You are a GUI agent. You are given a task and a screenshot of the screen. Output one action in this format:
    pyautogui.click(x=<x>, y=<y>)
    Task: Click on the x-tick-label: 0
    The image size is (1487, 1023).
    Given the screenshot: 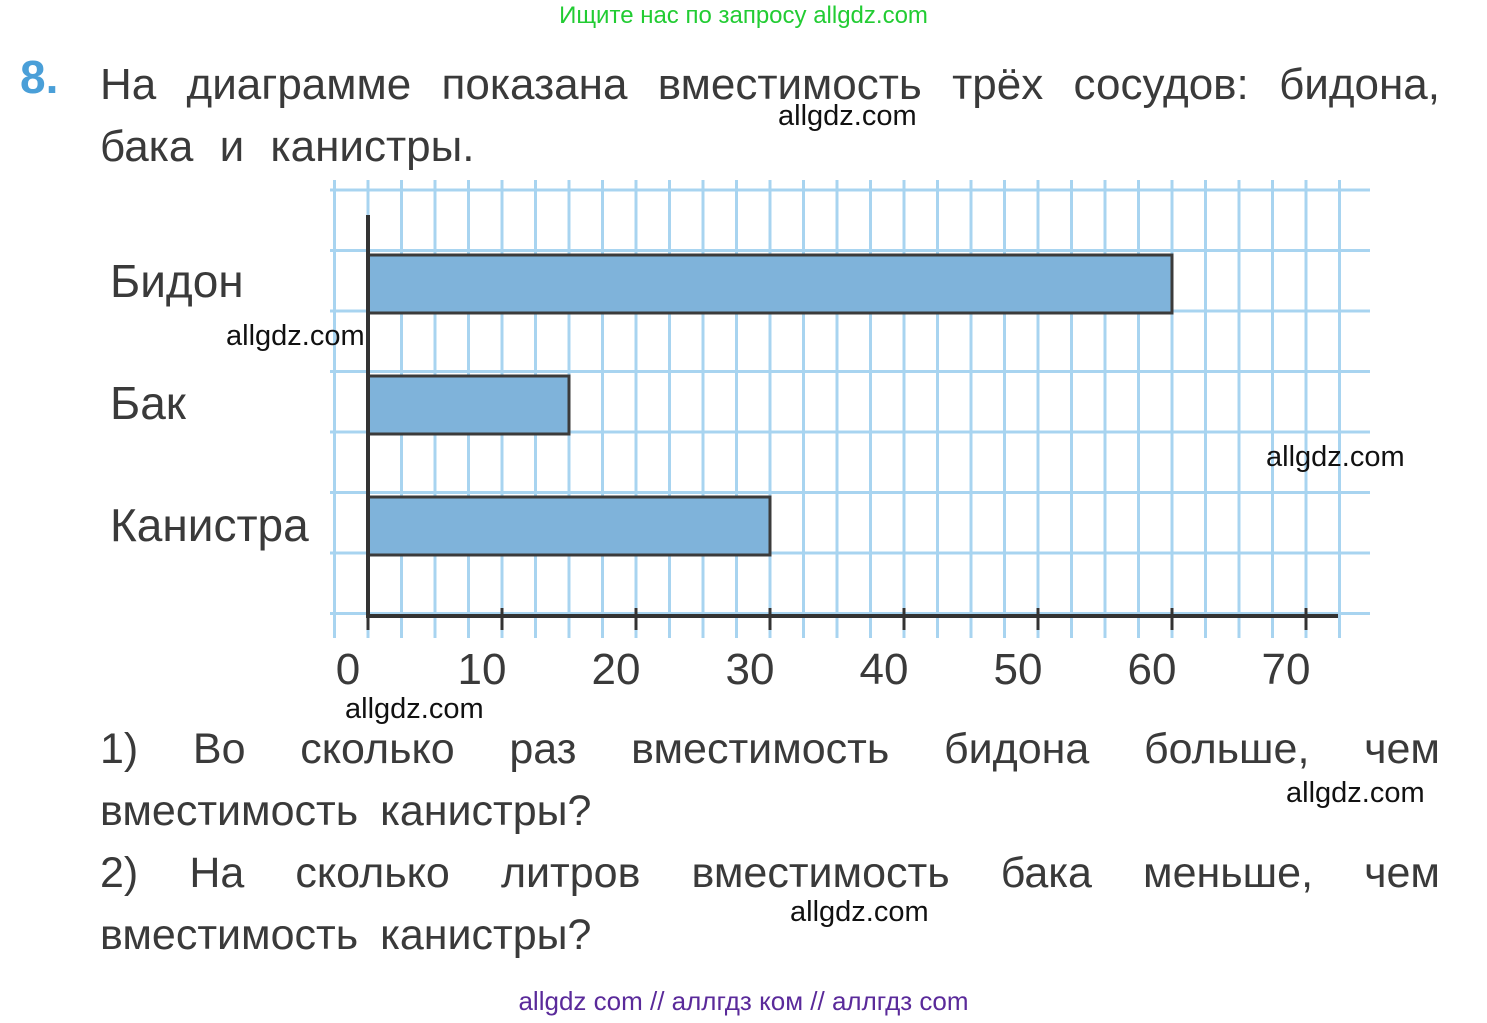 What is the action you would take?
    pyautogui.click(x=348, y=669)
    